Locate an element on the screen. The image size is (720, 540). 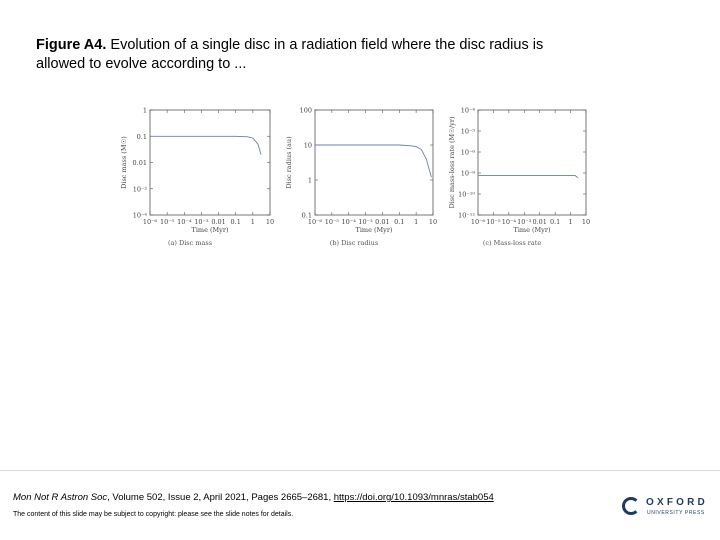
y-tick-label: 100 is located at coordinates (306, 111).